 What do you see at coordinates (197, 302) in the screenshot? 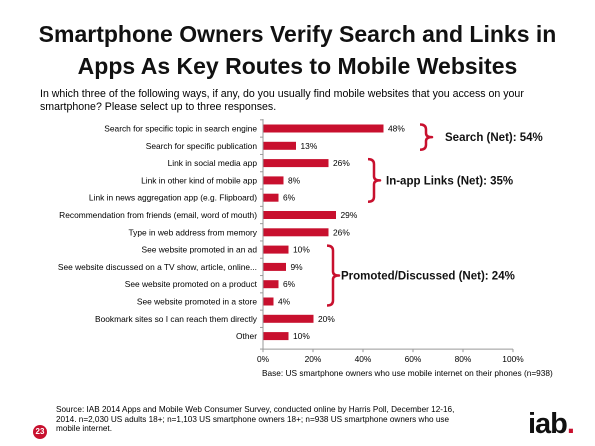
I see `category-label: See website promoted in a store` at bounding box center [197, 302].